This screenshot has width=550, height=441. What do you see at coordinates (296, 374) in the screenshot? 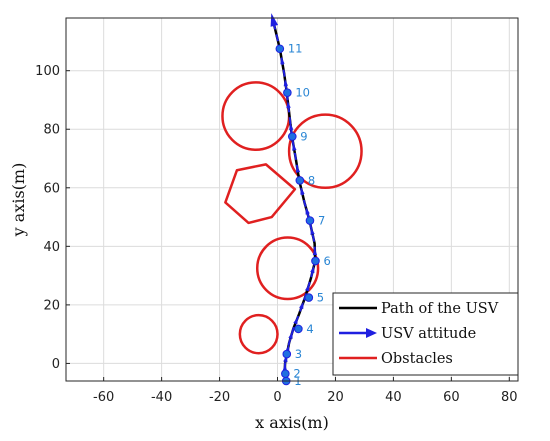
I see `waypoint-label: 2` at bounding box center [296, 374].